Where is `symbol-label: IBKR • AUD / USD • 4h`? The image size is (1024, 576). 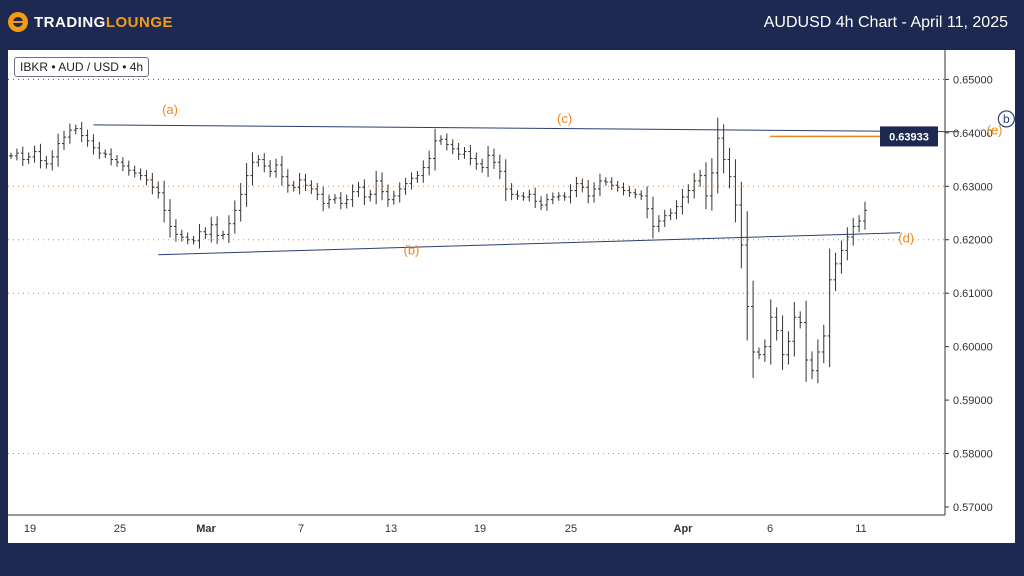 symbol-label: IBKR • AUD / USD • 4h is located at coordinates (82, 67).